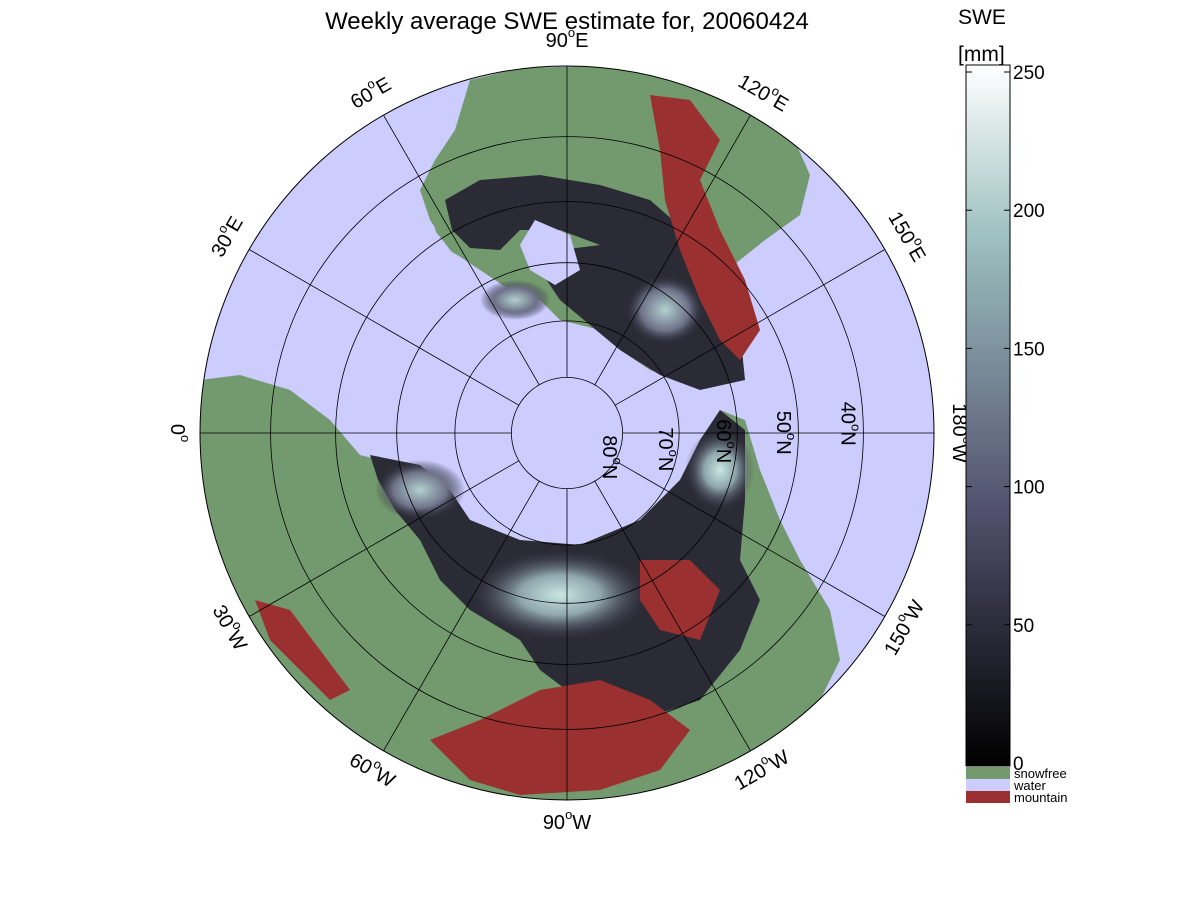  What do you see at coordinates (667, 449) in the screenshot?
I see `lat-label-70n: 70oN` at bounding box center [667, 449].